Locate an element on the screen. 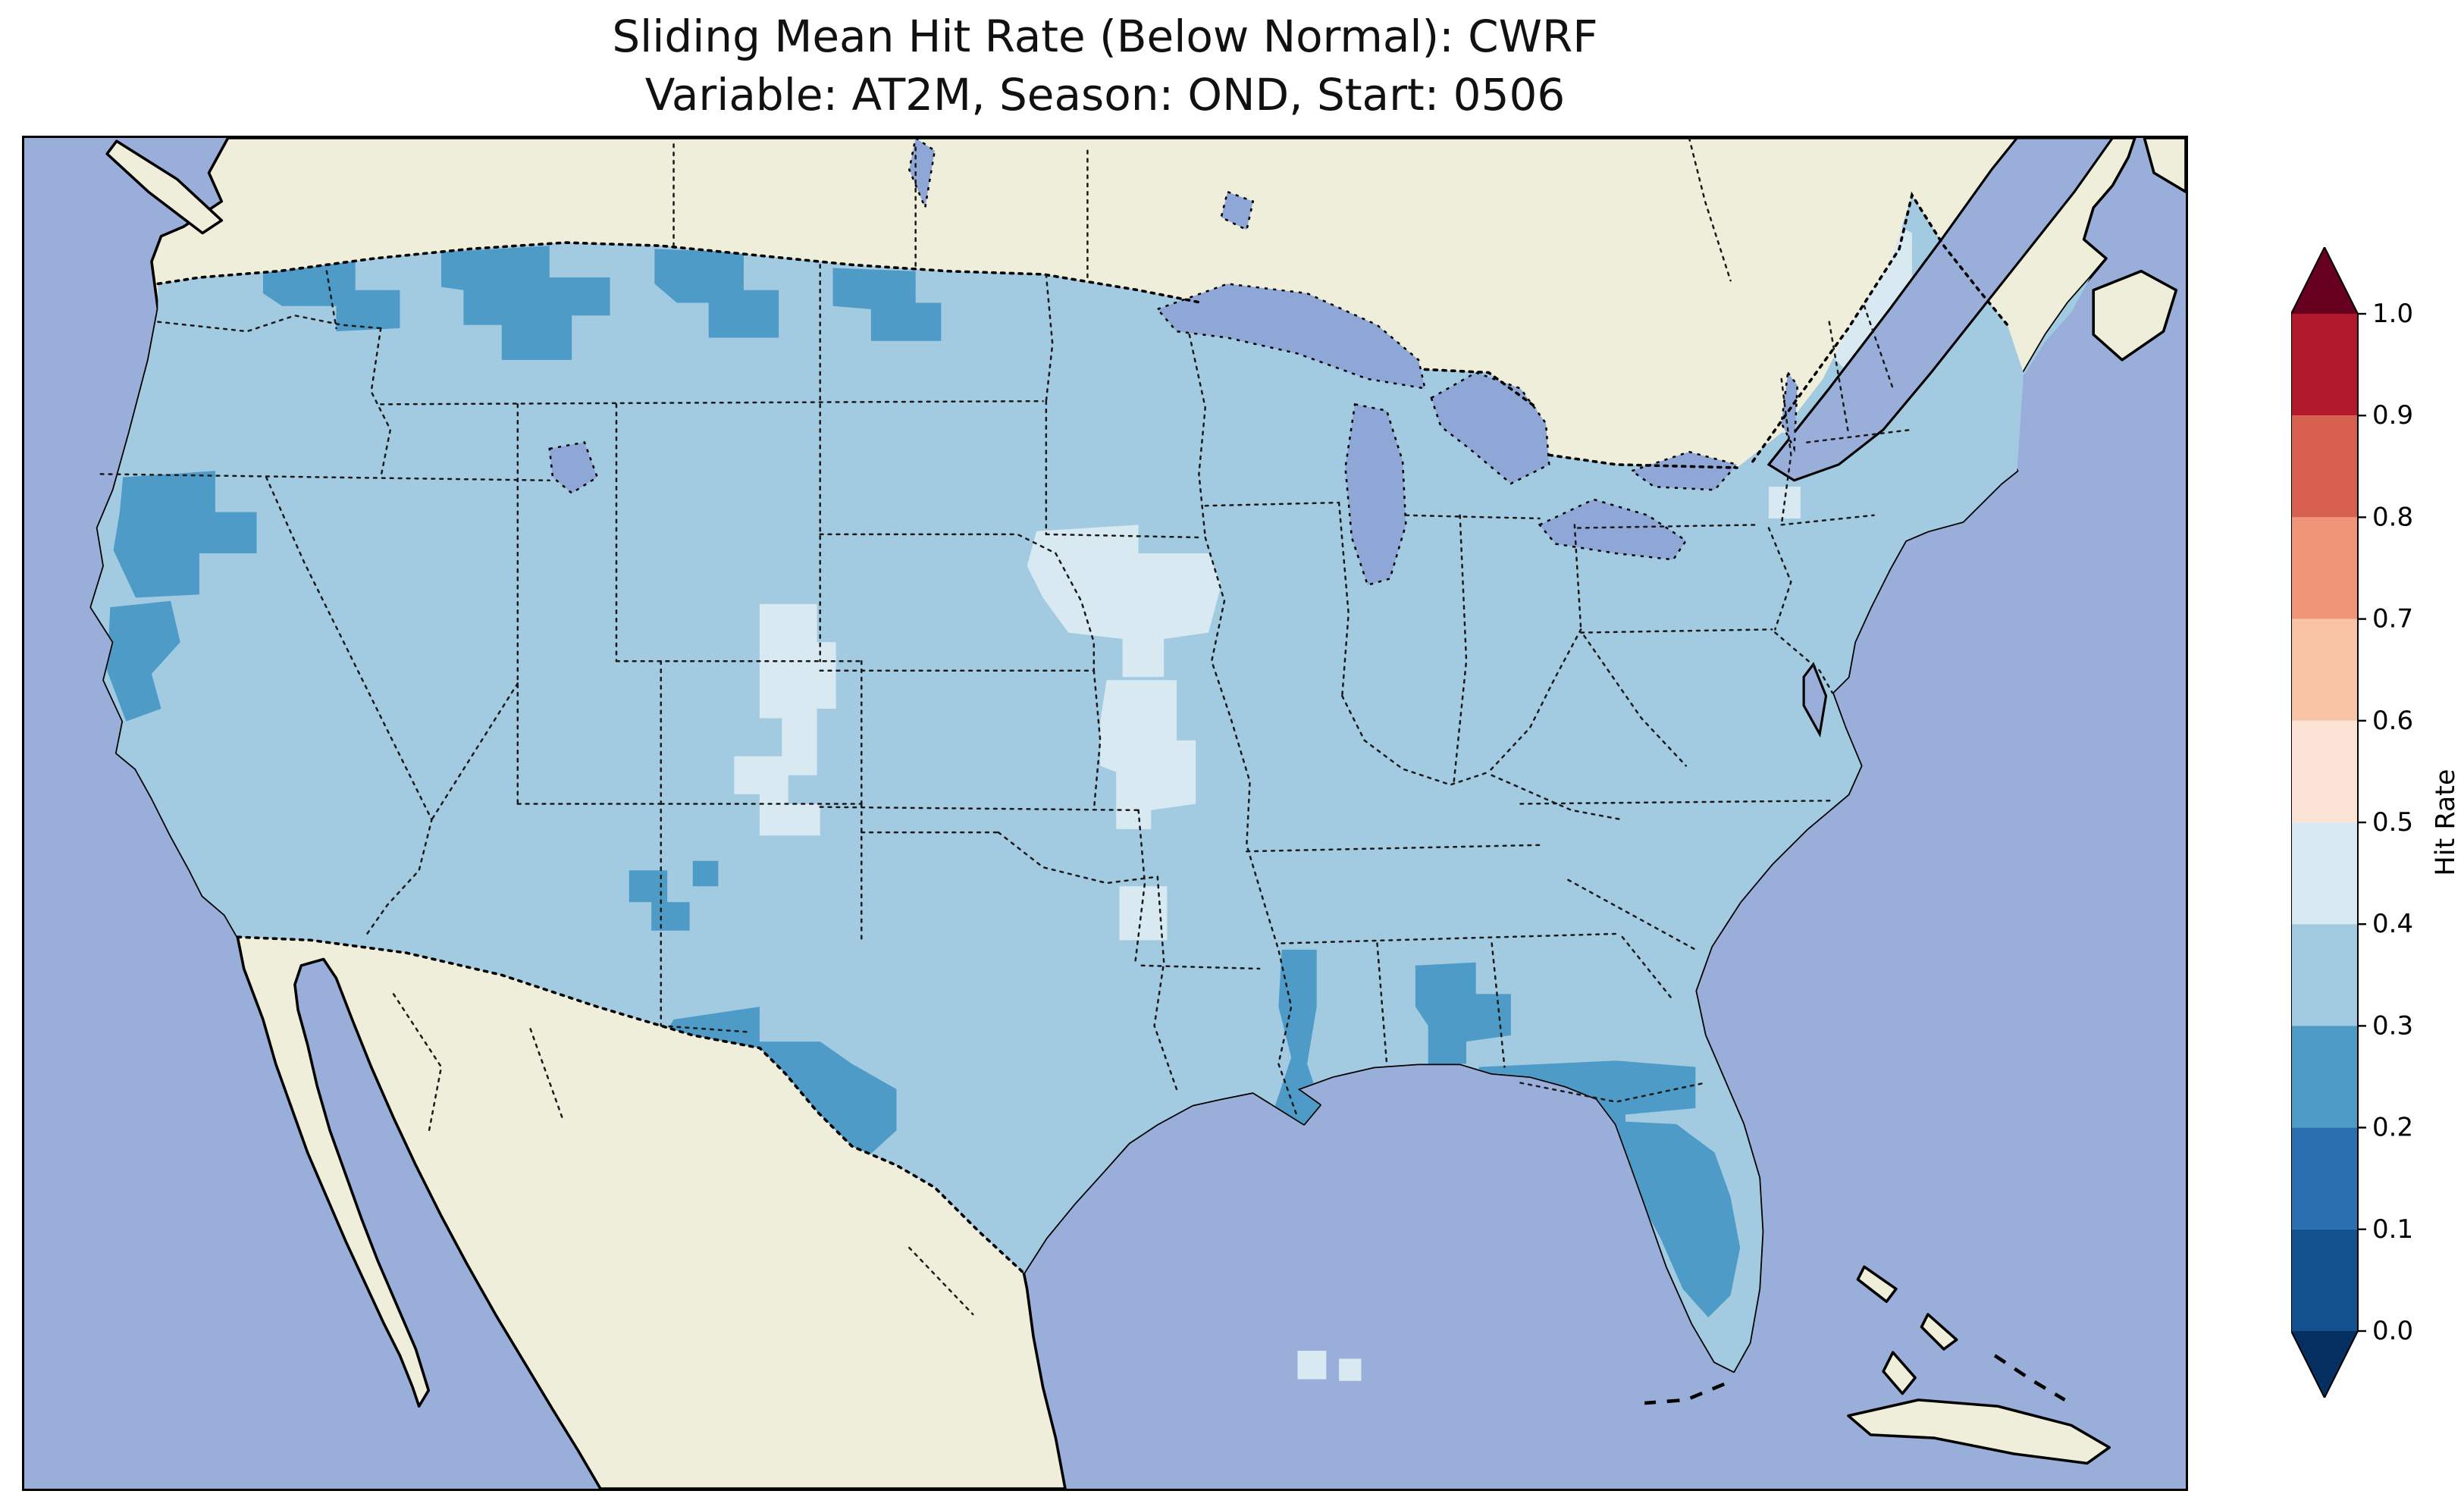 The image size is (2464, 1494). colorbar-axis-label: Hit Rate is located at coordinates (2446, 822).